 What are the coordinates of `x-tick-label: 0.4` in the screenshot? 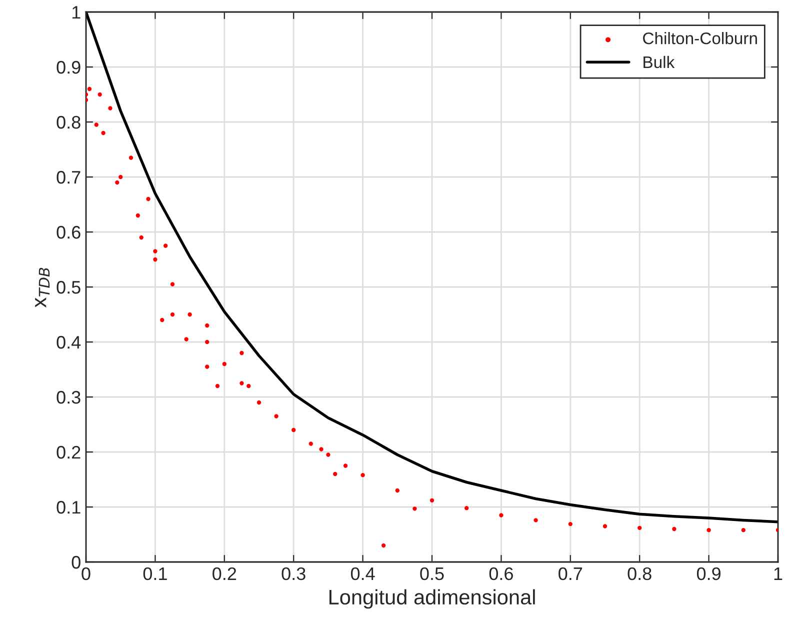 It's located at (362, 573).